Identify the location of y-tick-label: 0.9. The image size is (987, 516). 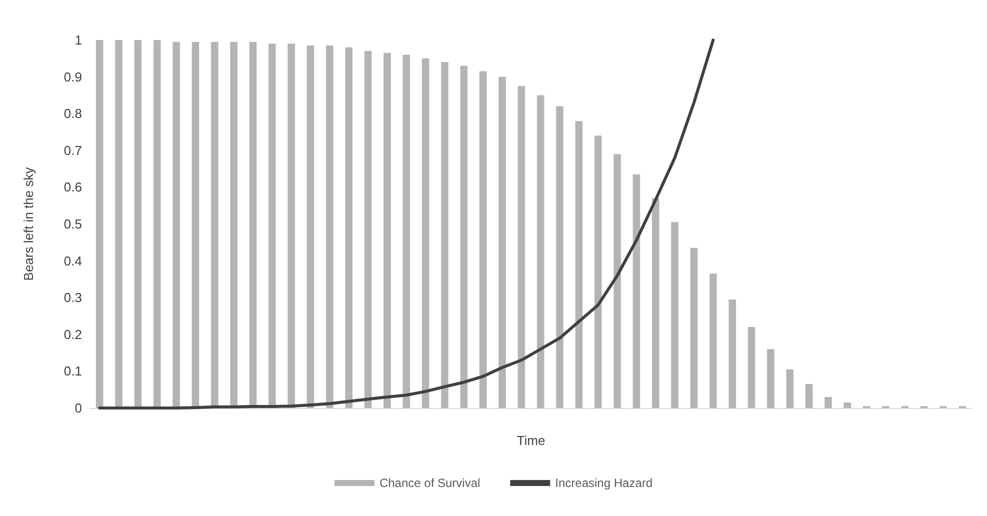
(73, 76).